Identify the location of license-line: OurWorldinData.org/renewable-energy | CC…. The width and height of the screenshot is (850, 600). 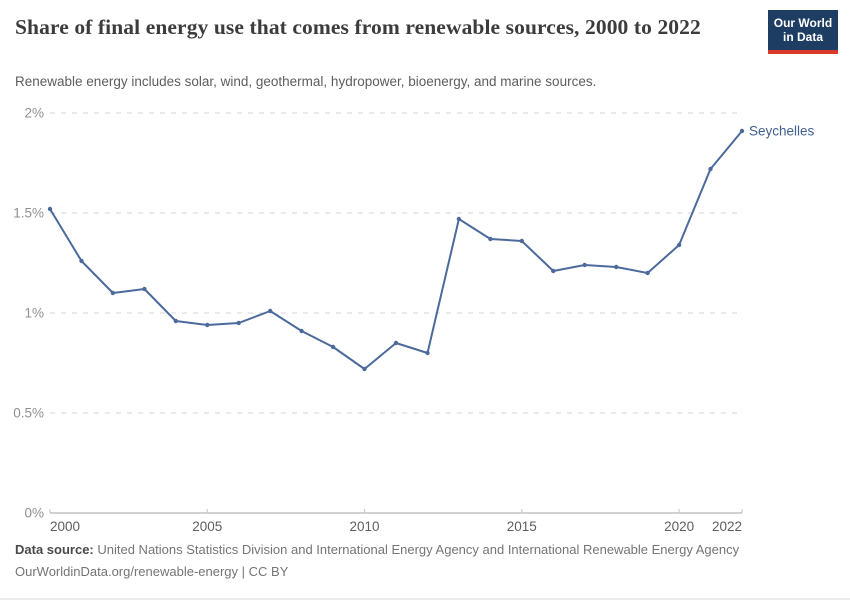
(415, 571).